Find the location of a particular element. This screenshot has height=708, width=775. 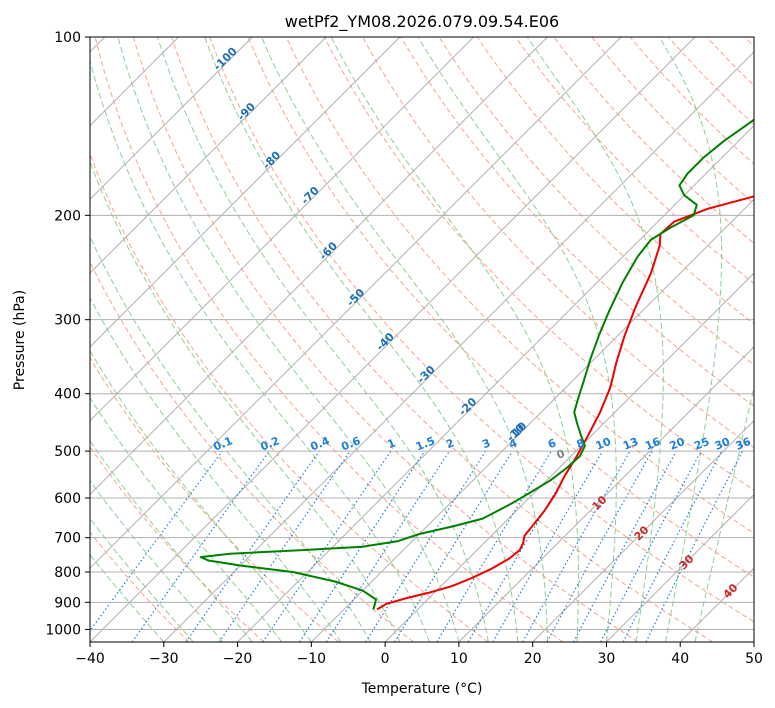

mixing-ratio-label: 1 is located at coordinates (392, 443).